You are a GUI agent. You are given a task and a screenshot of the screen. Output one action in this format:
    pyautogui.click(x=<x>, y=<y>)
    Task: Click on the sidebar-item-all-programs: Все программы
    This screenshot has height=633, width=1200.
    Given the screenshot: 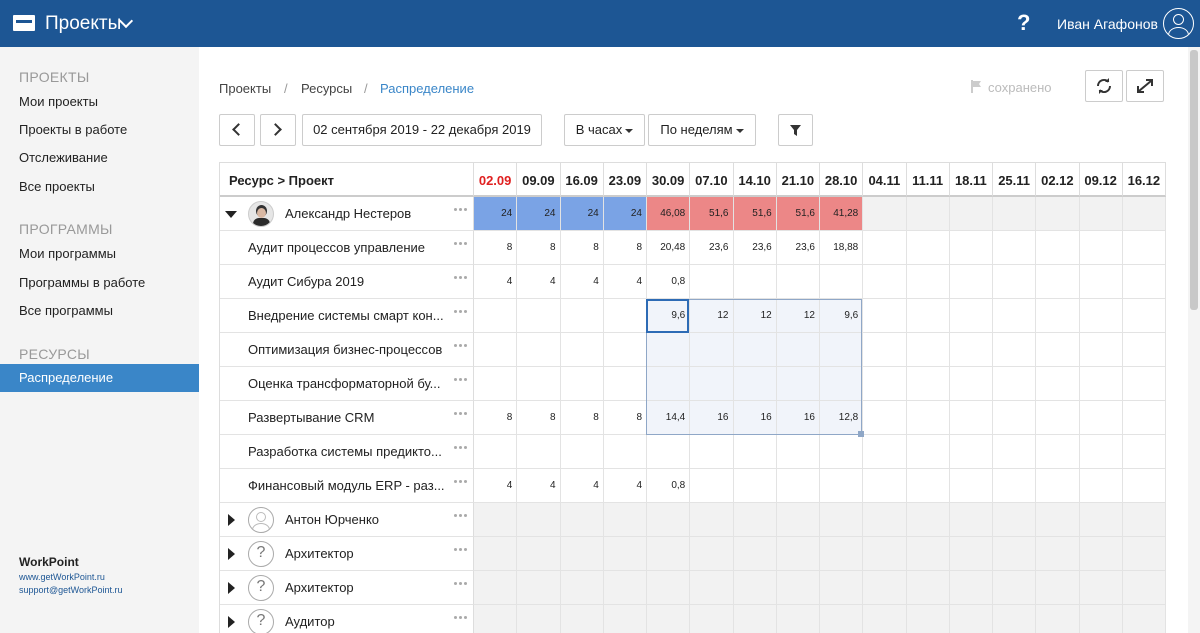 What is the action you would take?
    pyautogui.click(x=66, y=310)
    